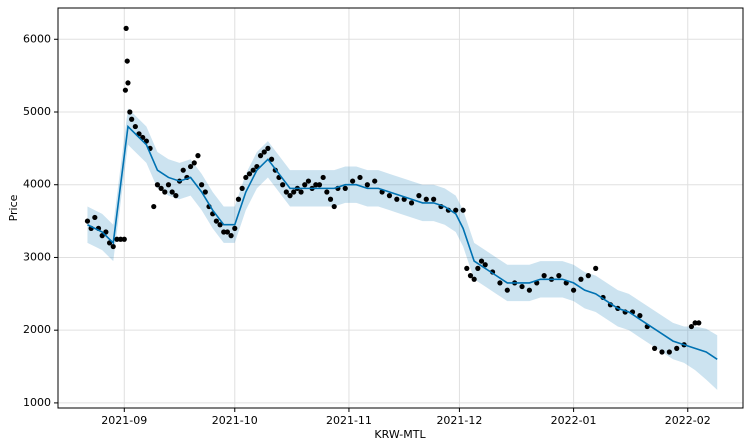 Image resolution: width=750 pixels, height=444 pixels. I want to click on y-tick-label: 2000, so click(37, 329).